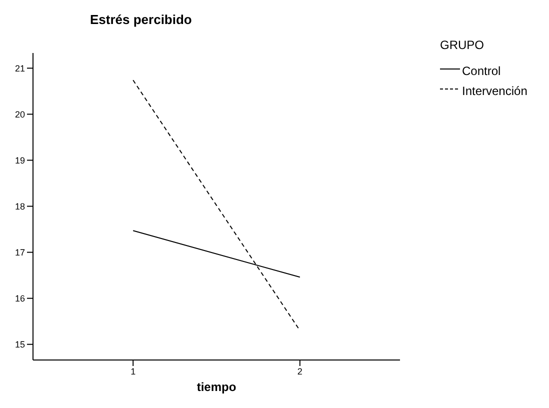  What do you see at coordinates (495, 91) in the screenshot?
I see `legend-label: Intervención` at bounding box center [495, 91].